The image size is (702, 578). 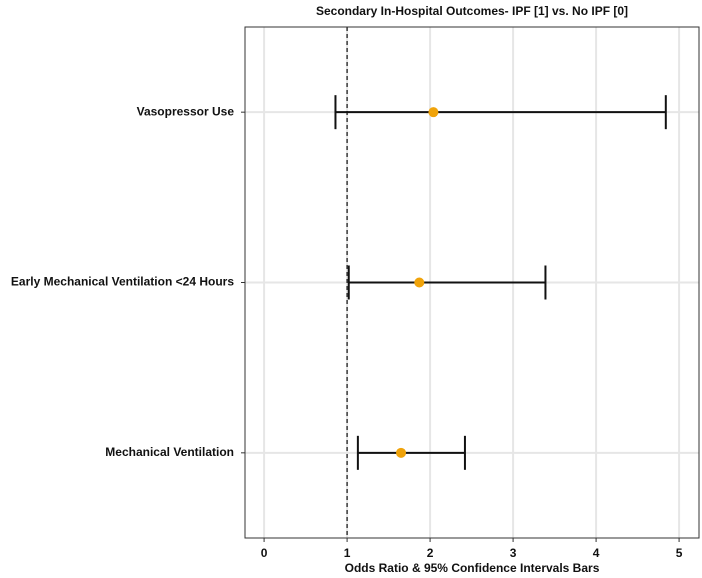 I want to click on x-tick-label: 0, so click(x=264, y=553).